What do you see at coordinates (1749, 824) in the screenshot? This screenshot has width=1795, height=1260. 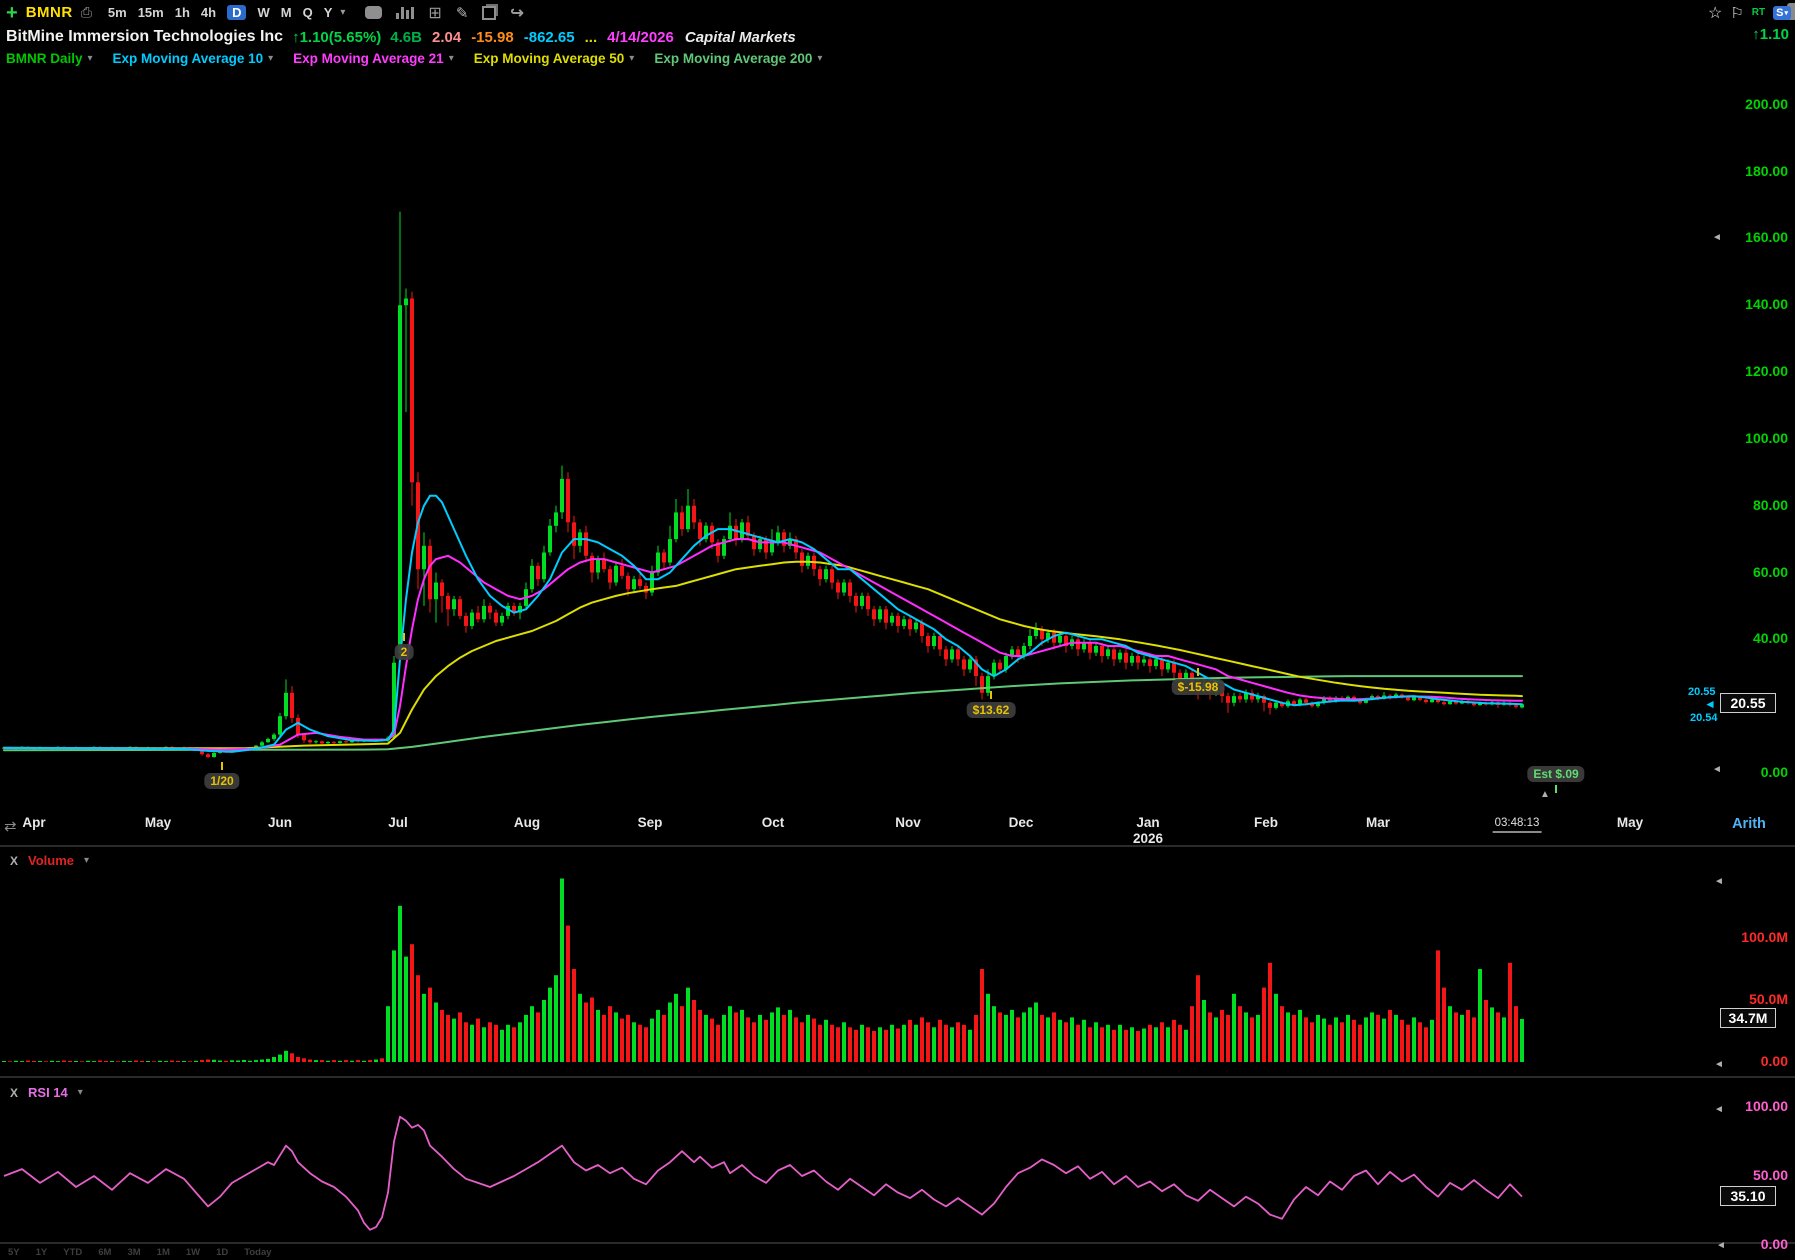 I see `scale-type-label: Arith` at bounding box center [1749, 824].